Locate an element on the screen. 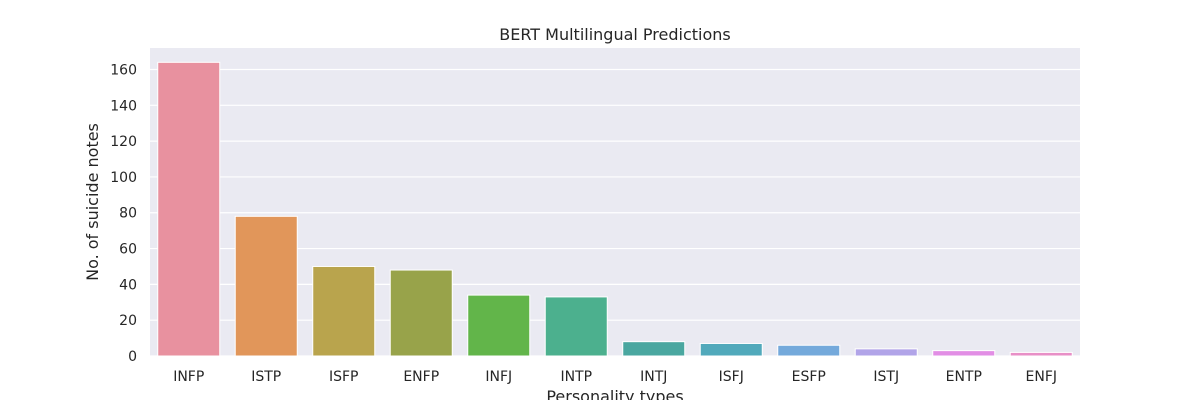 The image size is (1200, 400). bar-esfp is located at coordinates (809, 350).